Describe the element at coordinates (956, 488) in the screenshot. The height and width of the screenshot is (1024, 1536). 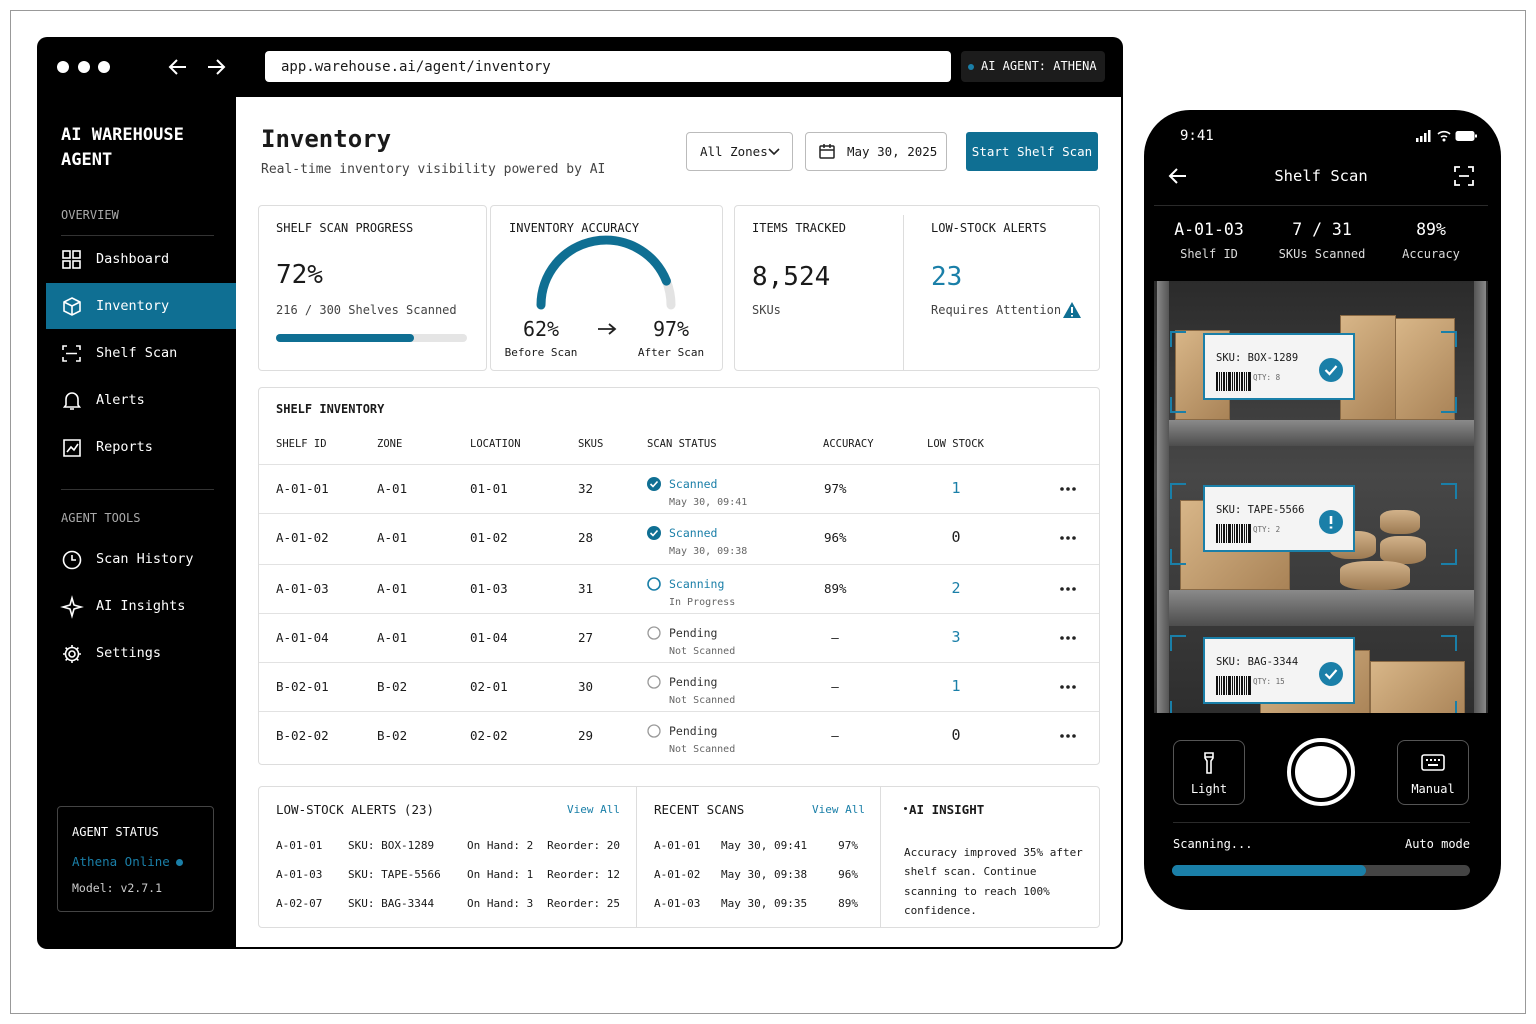
I see `low-stock-count: 1` at that location.